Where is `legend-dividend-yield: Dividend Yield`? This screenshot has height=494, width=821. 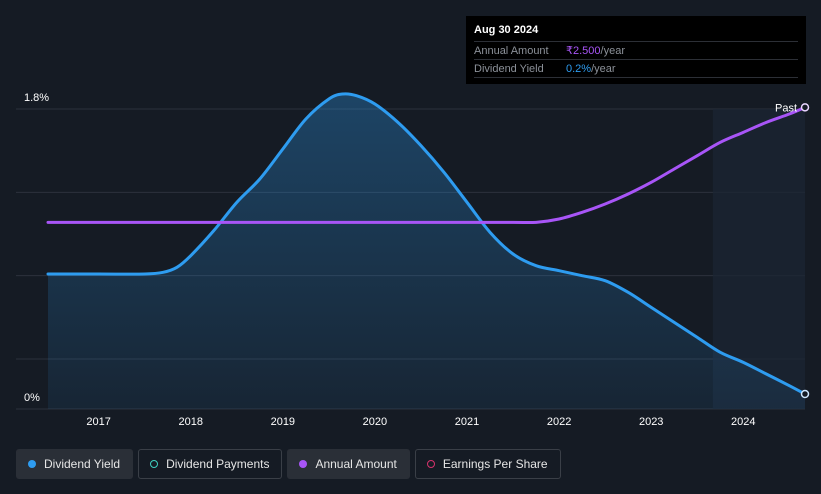 legend-dividend-yield: Dividend Yield is located at coordinates (75, 464).